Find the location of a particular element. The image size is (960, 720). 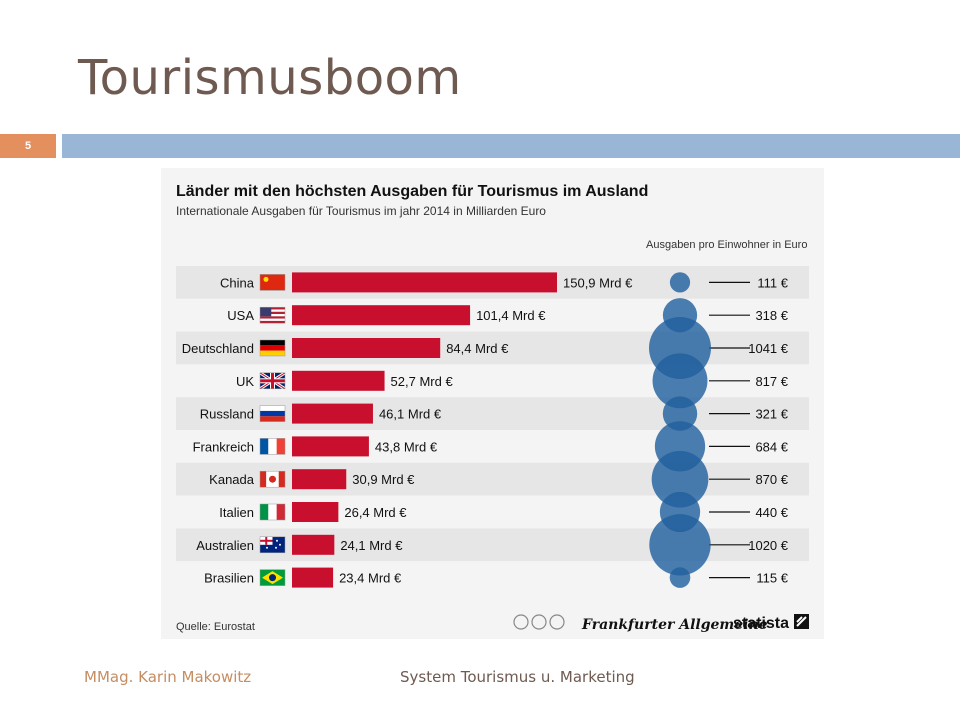

chart-row: Russland 46,1 Mrd € 321 € is located at coordinates (492, 413).